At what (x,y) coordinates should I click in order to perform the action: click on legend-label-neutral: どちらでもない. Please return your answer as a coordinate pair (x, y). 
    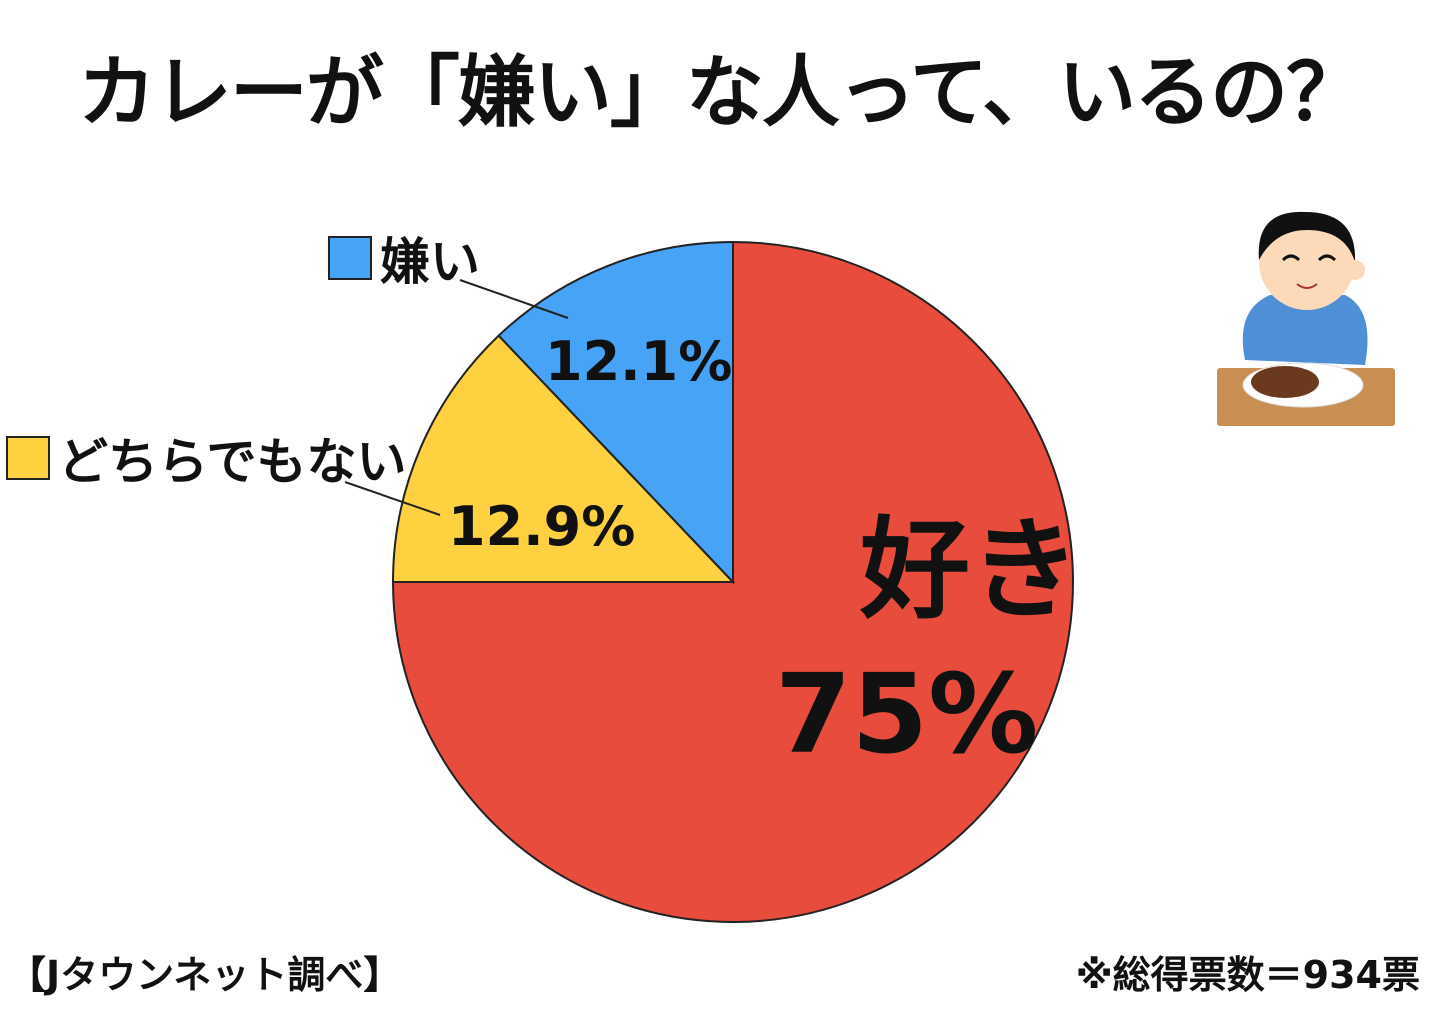
    Looking at the image, I should click on (232, 462).